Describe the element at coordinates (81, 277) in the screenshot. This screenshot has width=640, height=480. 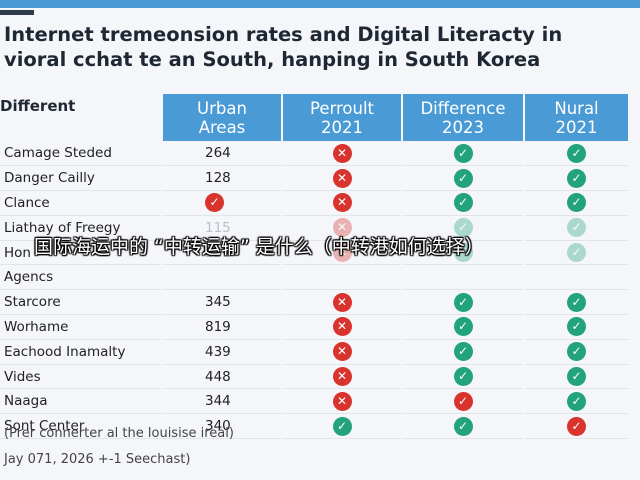
I see `row-label: Agencs` at that location.